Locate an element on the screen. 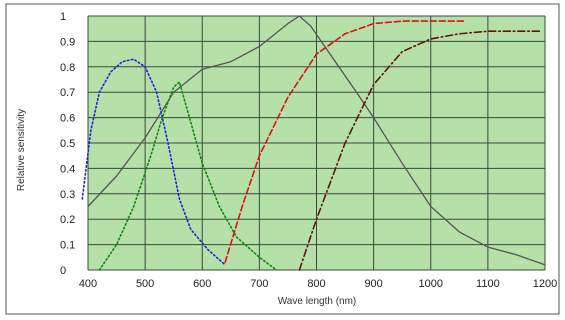  x-tick-label: 400 is located at coordinates (88, 284).